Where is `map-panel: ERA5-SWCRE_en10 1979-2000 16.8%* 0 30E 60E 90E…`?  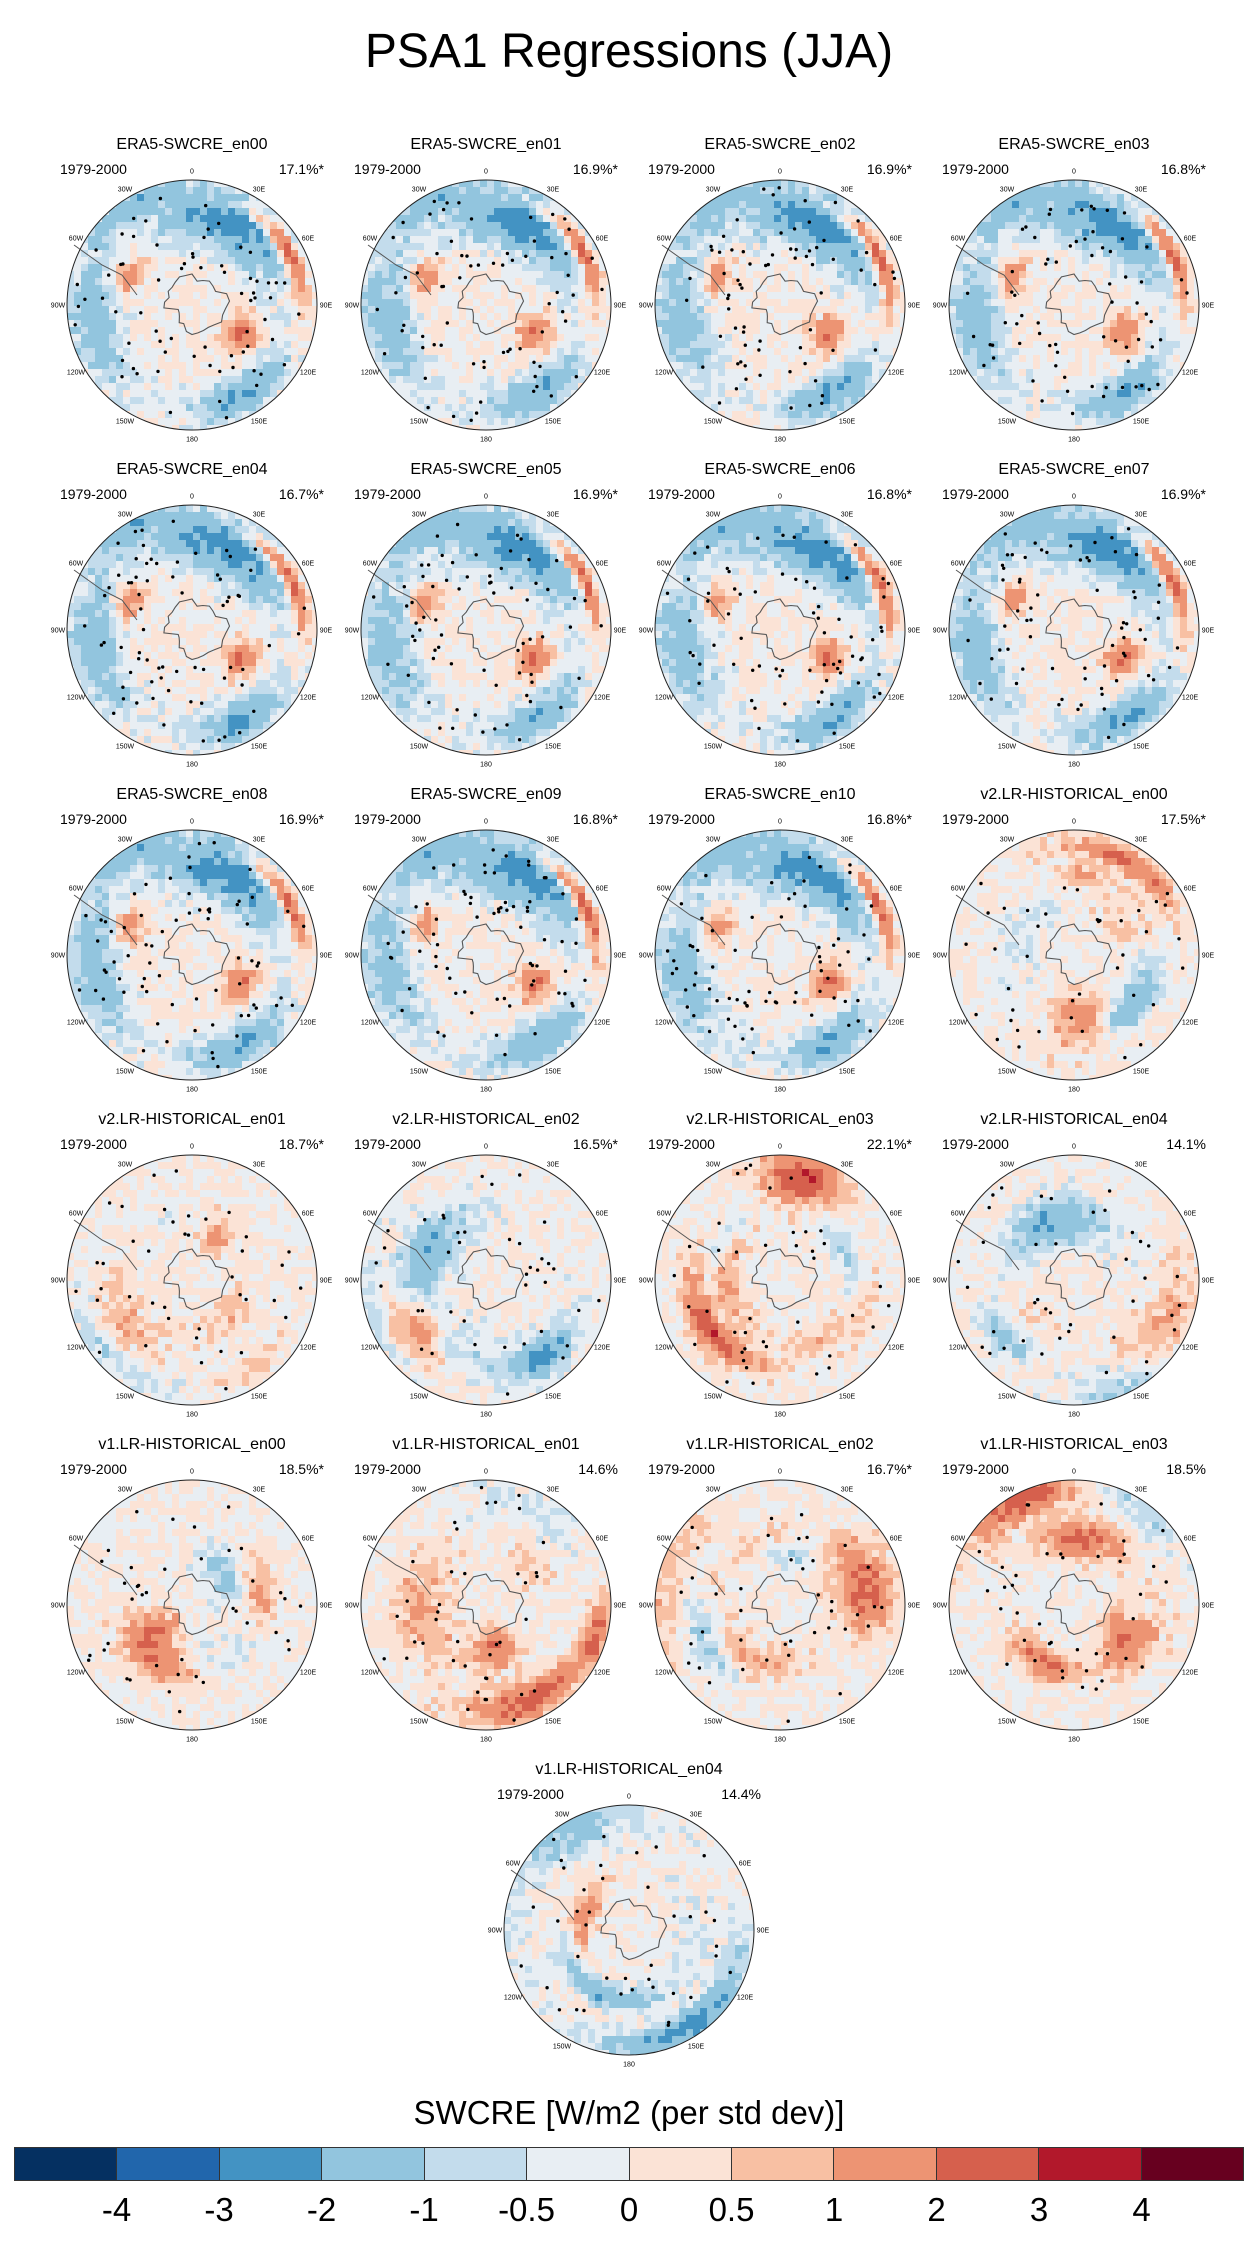
map-panel: ERA5-SWCRE_en10 1979-2000 16.8%* 0 30E 60E 90E… is located at coordinates (780, 939).